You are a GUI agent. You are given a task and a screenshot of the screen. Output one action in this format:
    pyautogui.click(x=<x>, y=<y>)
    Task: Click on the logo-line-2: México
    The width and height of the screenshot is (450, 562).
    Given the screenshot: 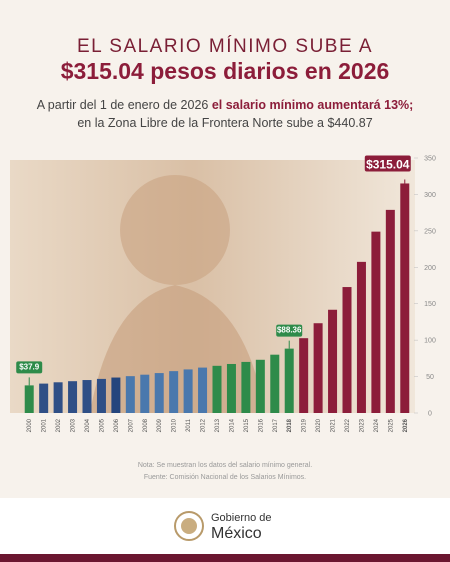 What is the action you would take?
    pyautogui.click(x=236, y=533)
    